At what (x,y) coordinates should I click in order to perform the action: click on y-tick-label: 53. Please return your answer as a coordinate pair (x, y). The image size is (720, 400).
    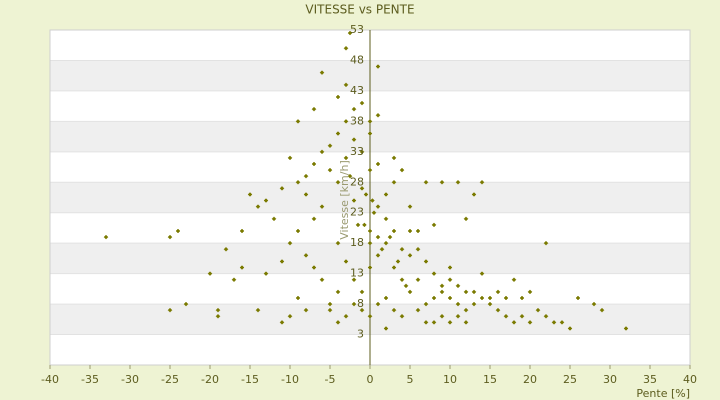
    Looking at the image, I should click on (357, 29).